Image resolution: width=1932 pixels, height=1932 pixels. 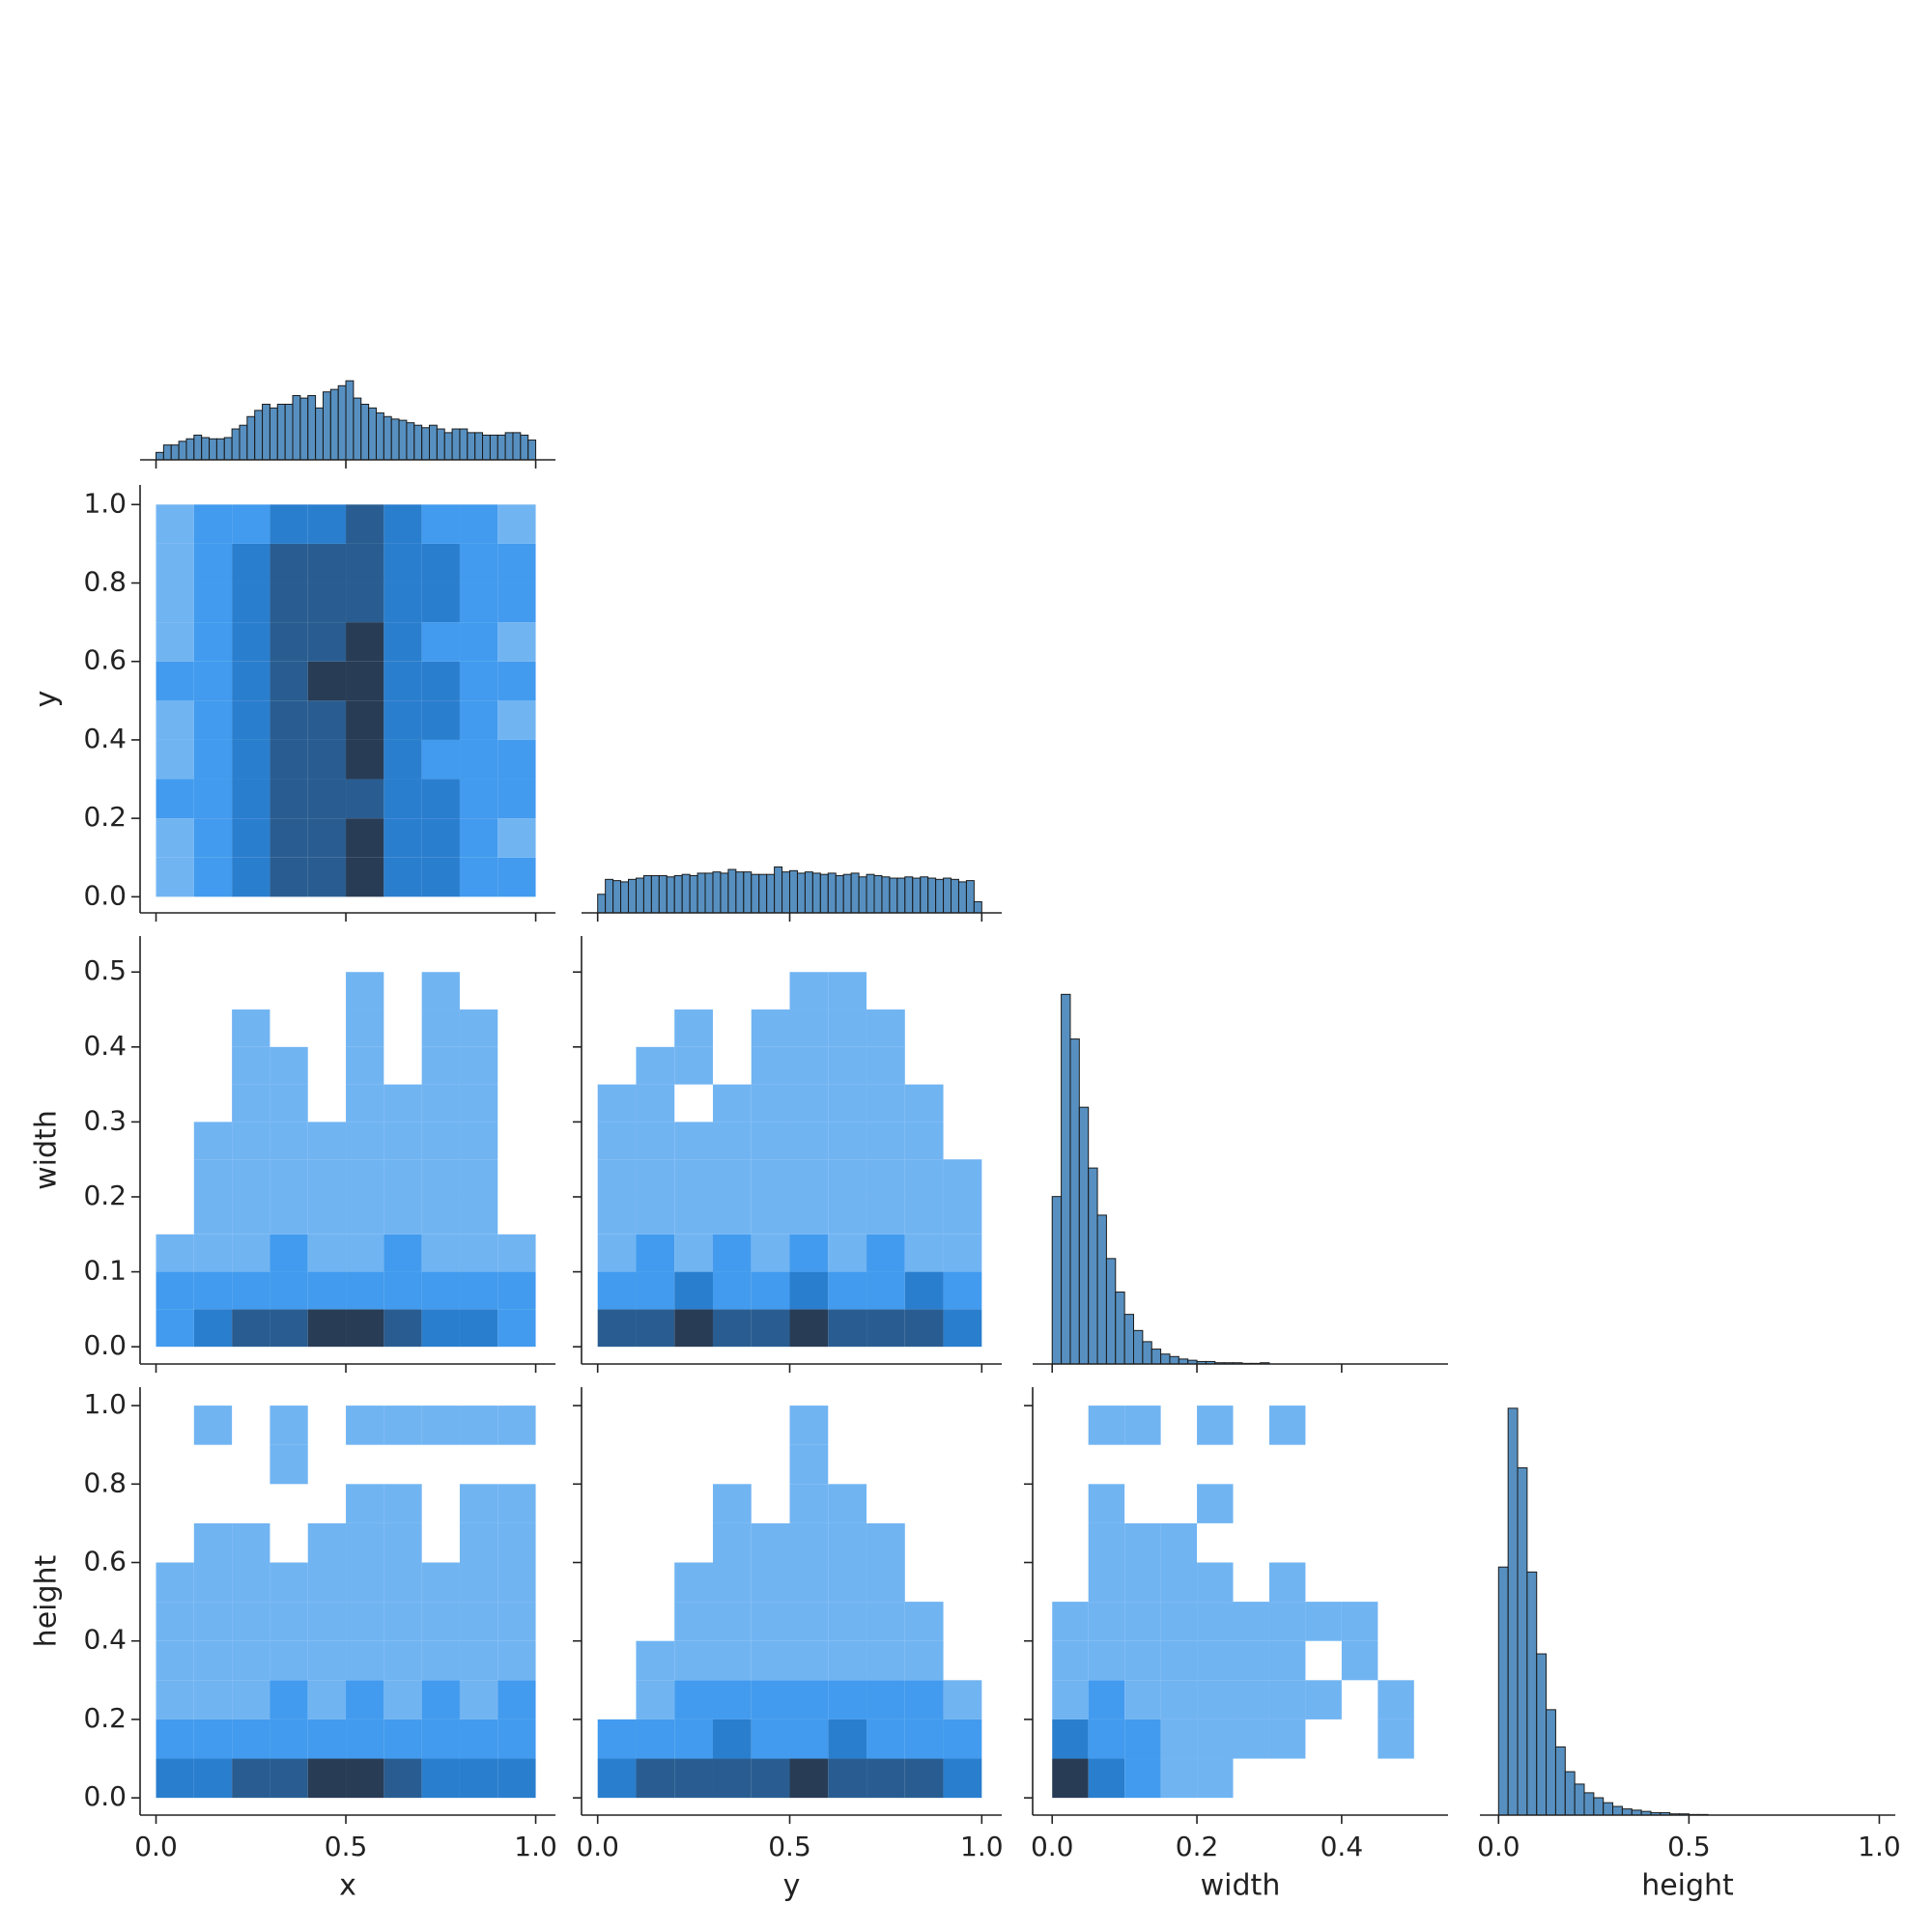 What do you see at coordinates (105, 582) in the screenshot?
I see `y-tick-label: 0.8` at bounding box center [105, 582].